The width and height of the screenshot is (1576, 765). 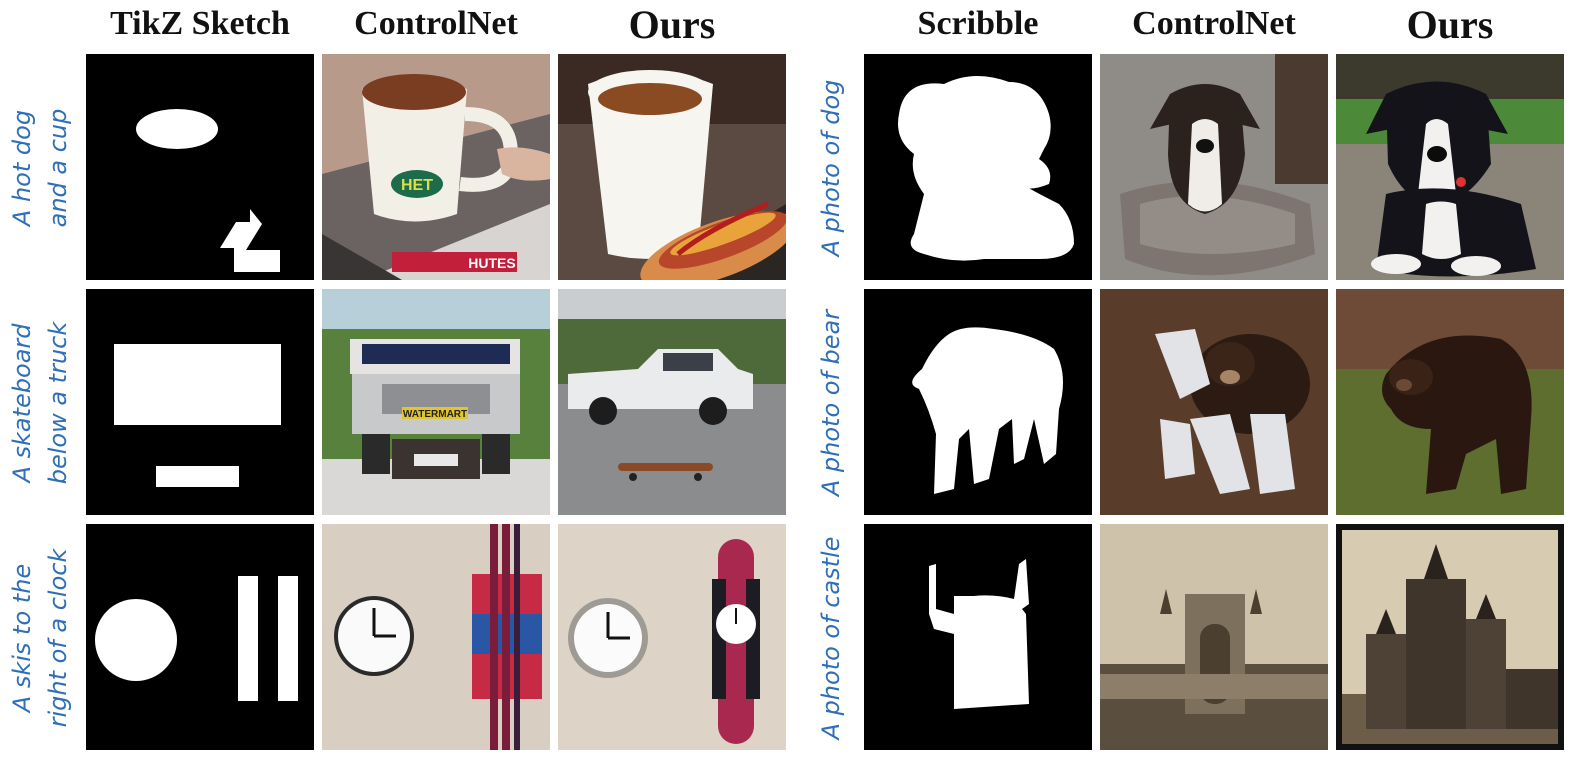 What do you see at coordinates (436, 167) in the screenshot?
I see `controlnet-cup-image: HET HUTES` at bounding box center [436, 167].